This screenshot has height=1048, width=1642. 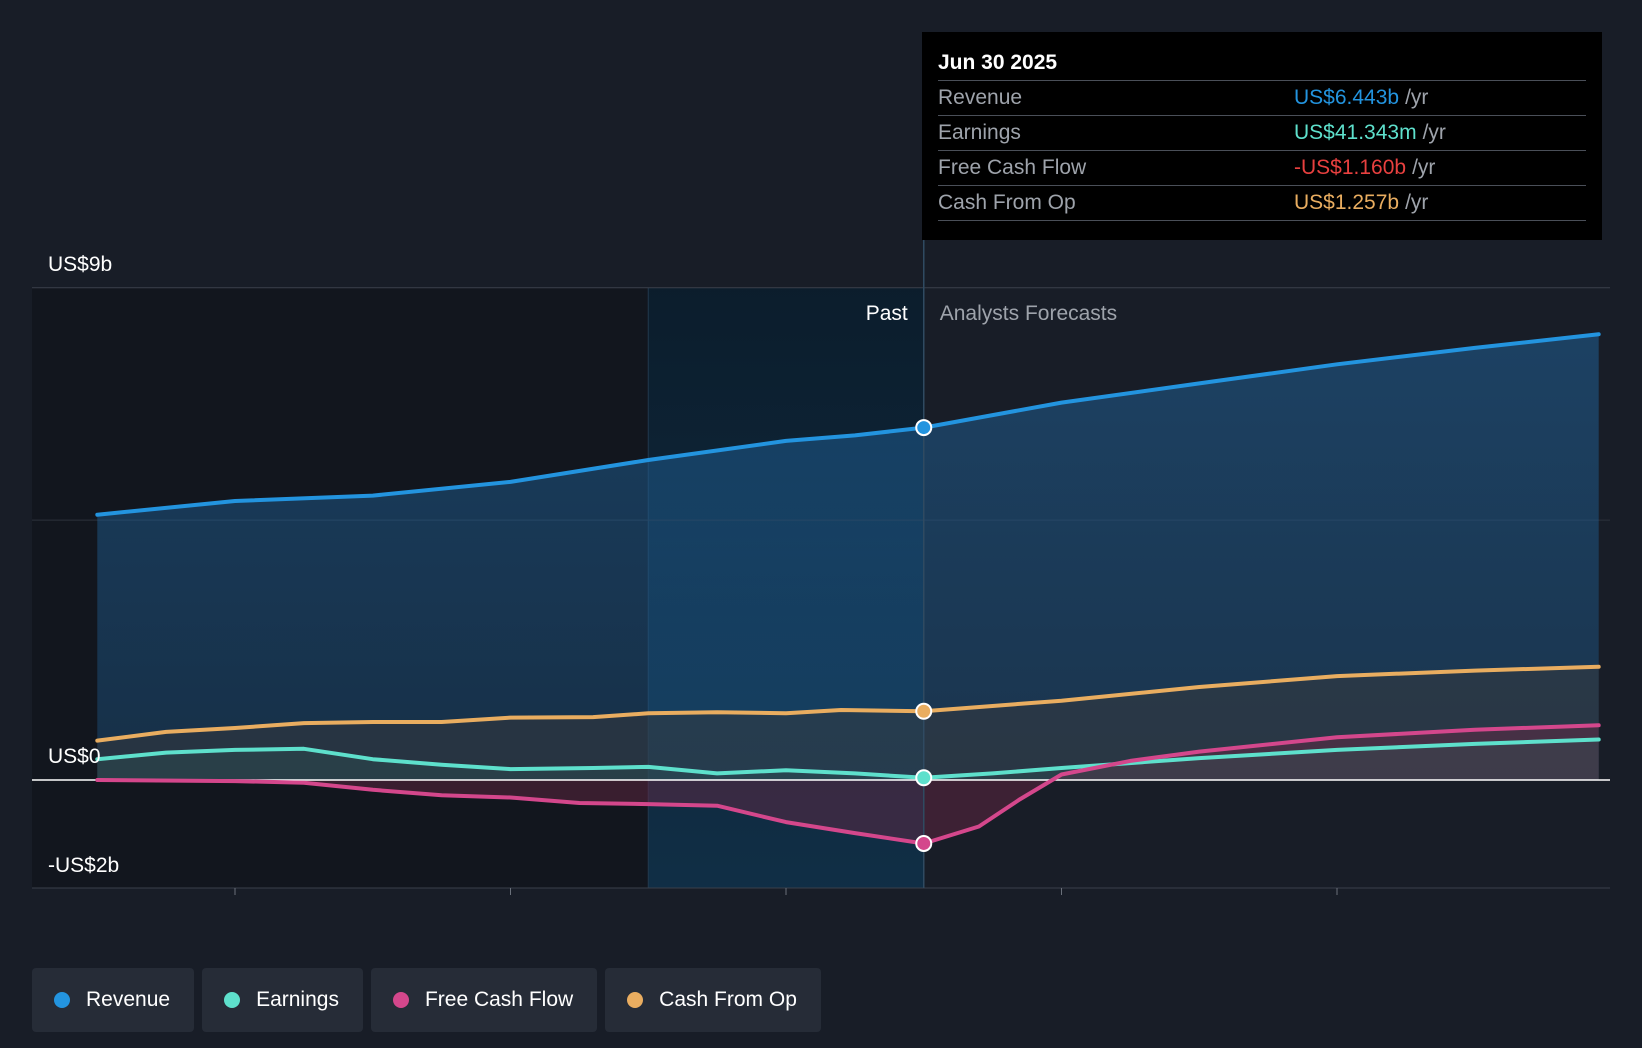 I want to click on legend-item-cash-from-op: Cash From Op, so click(x=713, y=1000).